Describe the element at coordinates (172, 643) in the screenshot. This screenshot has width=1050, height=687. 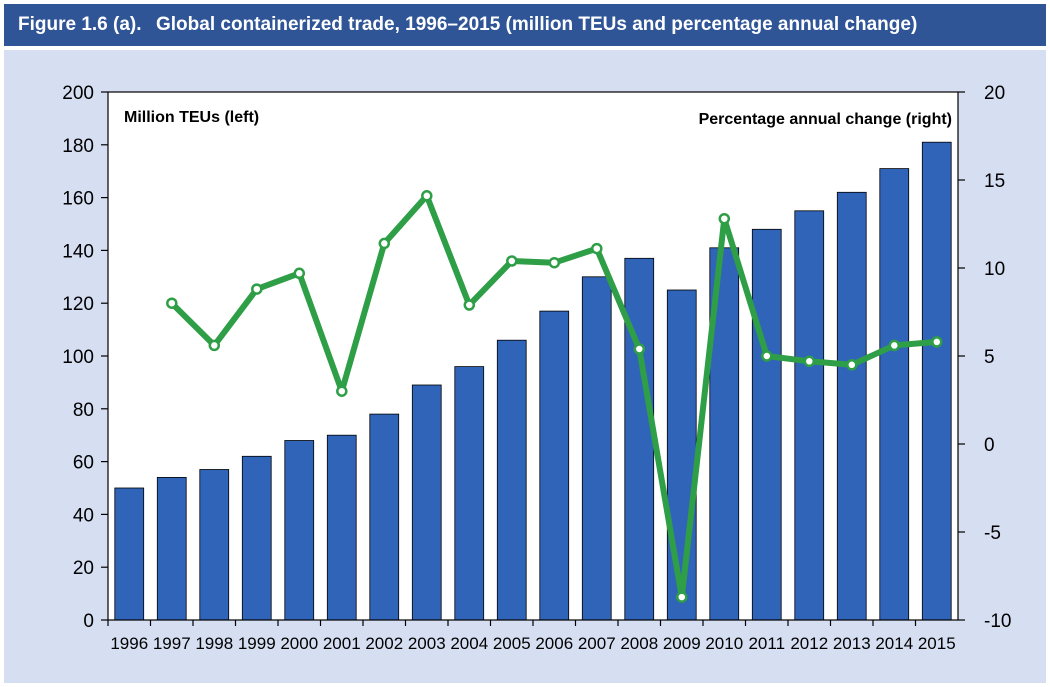
I see `x-tick-label: 1997` at that location.